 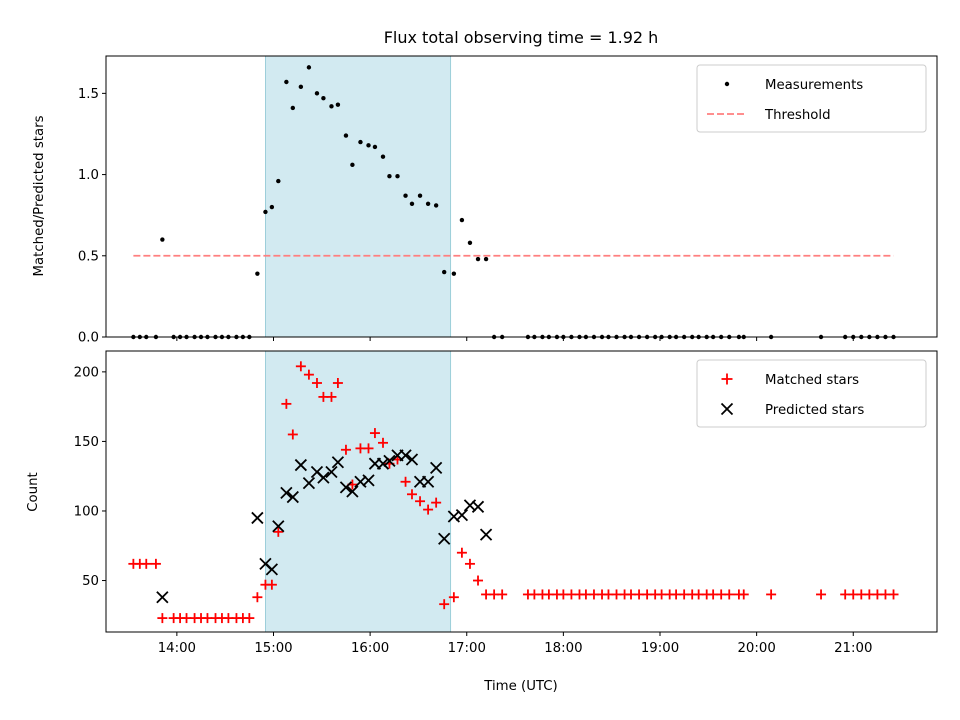 I want to click on legend-predicted-marker, so click(x=727, y=409).